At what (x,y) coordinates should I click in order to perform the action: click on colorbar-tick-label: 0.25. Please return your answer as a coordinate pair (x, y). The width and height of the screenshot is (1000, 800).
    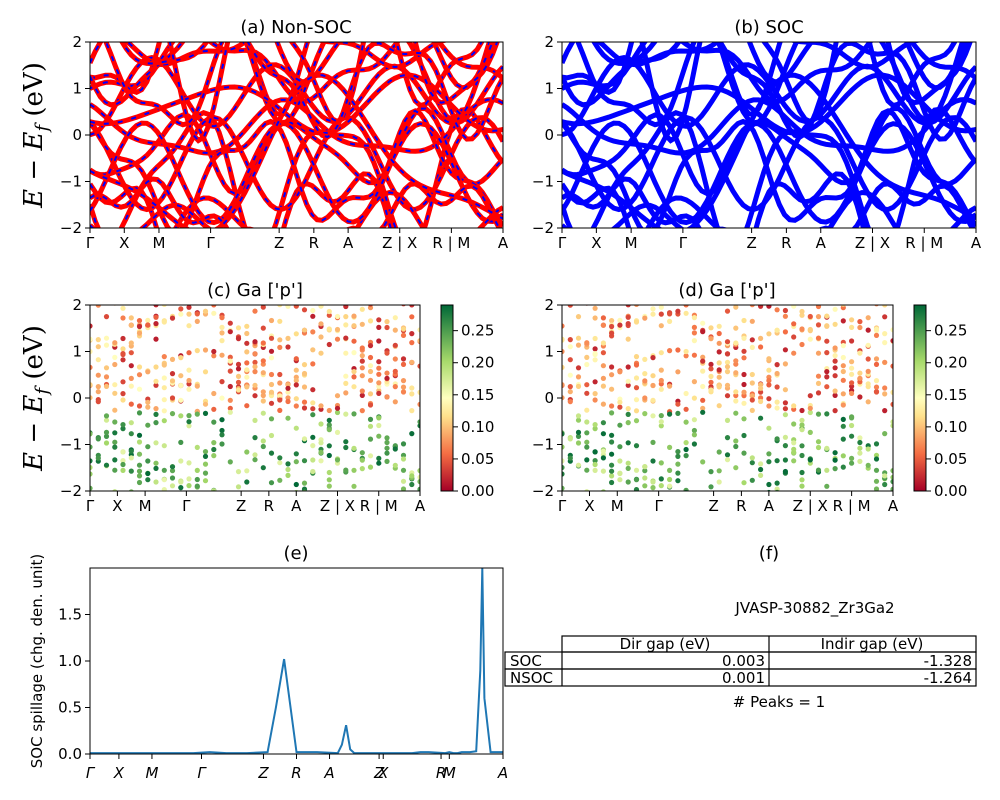
    Looking at the image, I should click on (950, 331).